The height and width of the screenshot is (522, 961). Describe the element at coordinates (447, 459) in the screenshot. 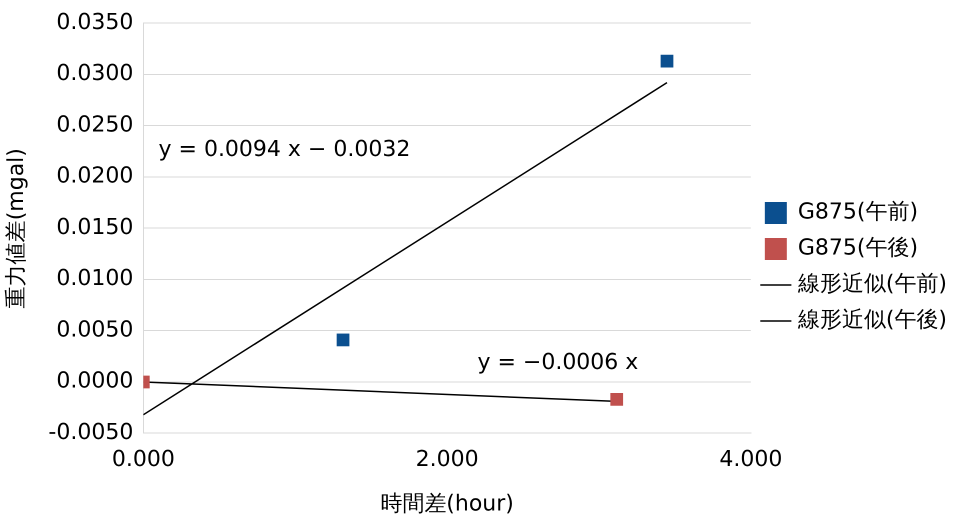

I see `x-tick-label: 2.000` at that location.